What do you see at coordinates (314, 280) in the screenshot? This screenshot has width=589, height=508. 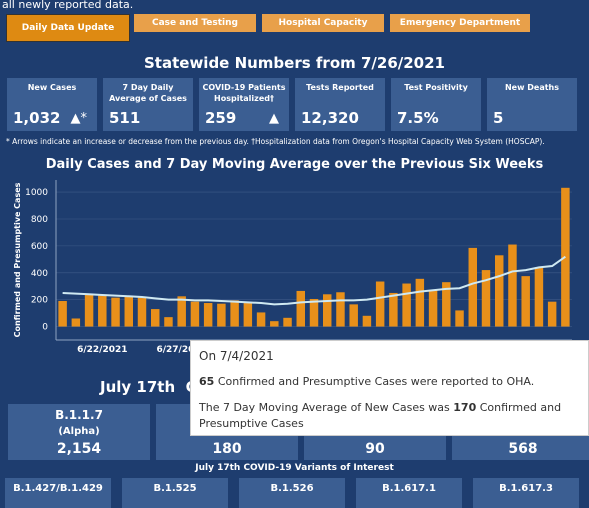 I see `moving-average-line` at bounding box center [314, 280].